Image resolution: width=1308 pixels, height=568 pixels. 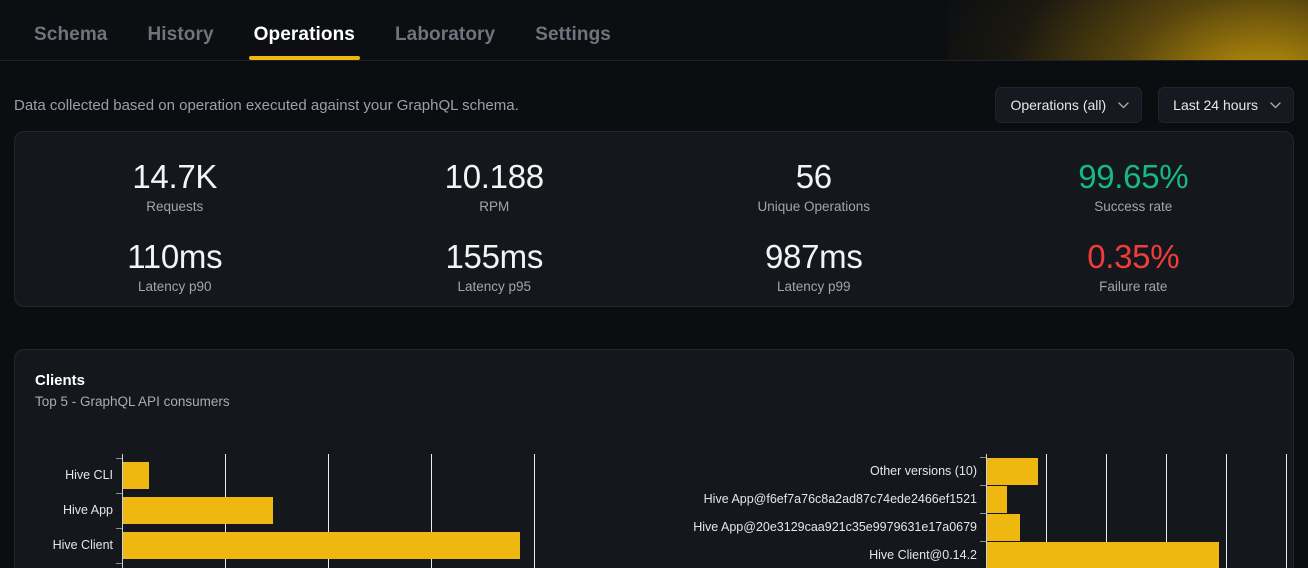 I want to click on tab-schema-label: Schema, so click(x=71, y=34).